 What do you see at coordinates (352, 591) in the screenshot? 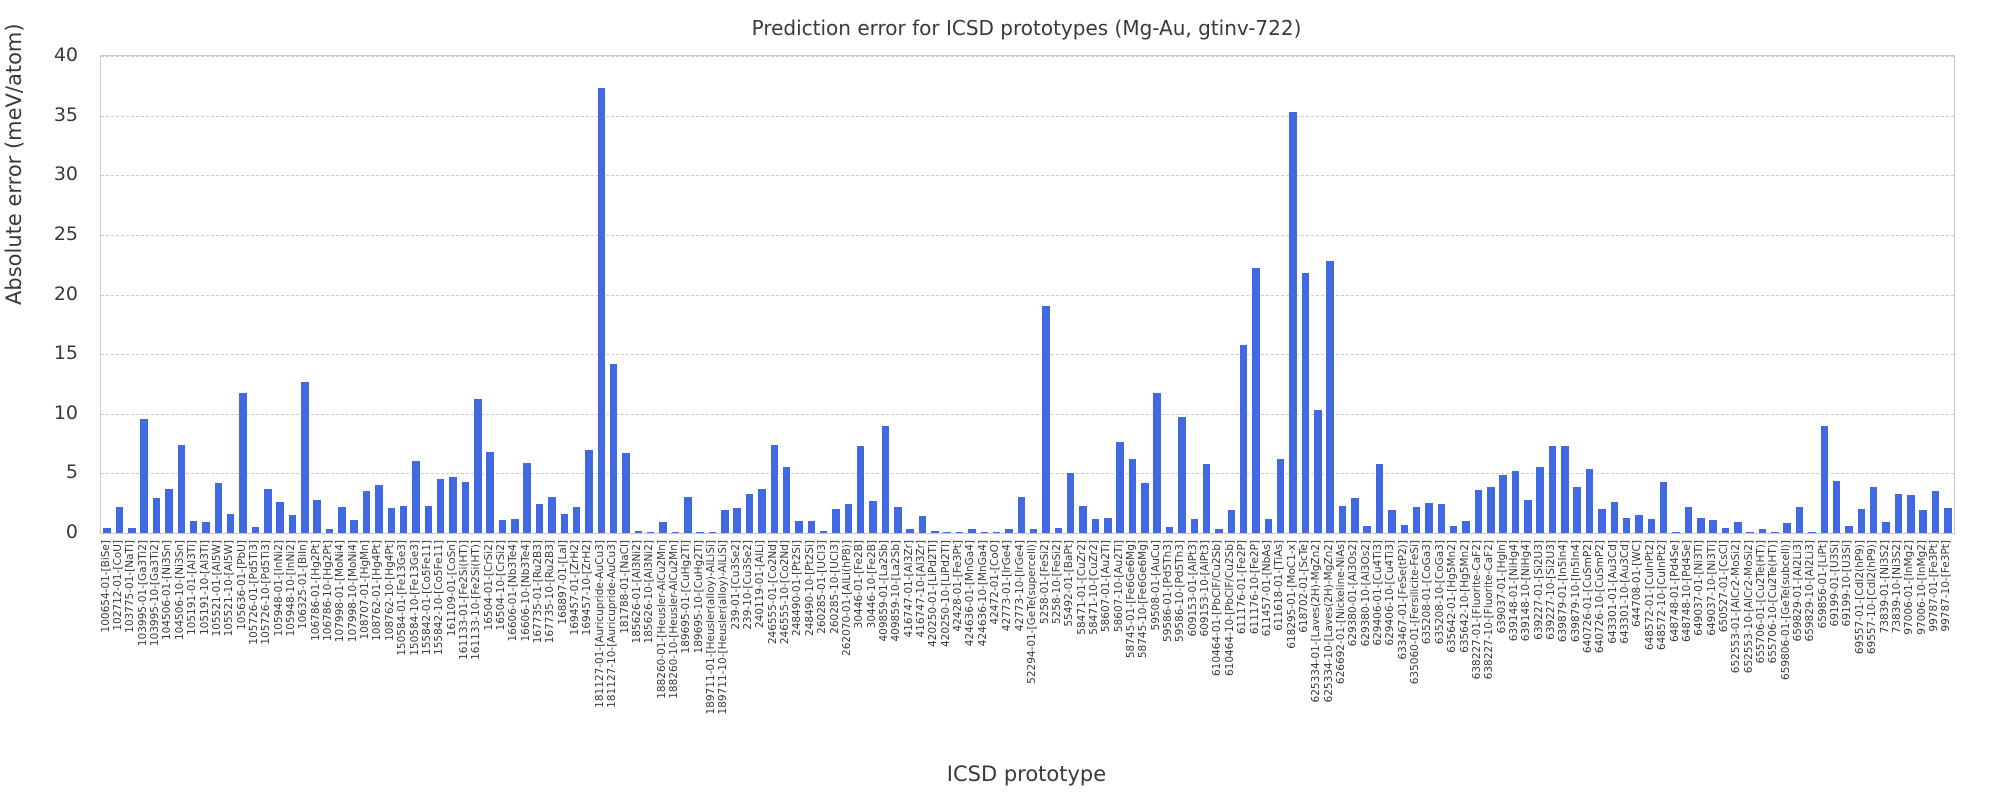
I see `x-tick-label: 107998-10-[MoNi4]` at bounding box center [352, 591].